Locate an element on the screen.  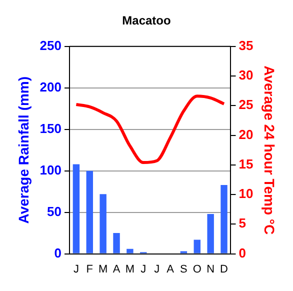
y-tick-label: 100 is located at coordinates (51, 170).